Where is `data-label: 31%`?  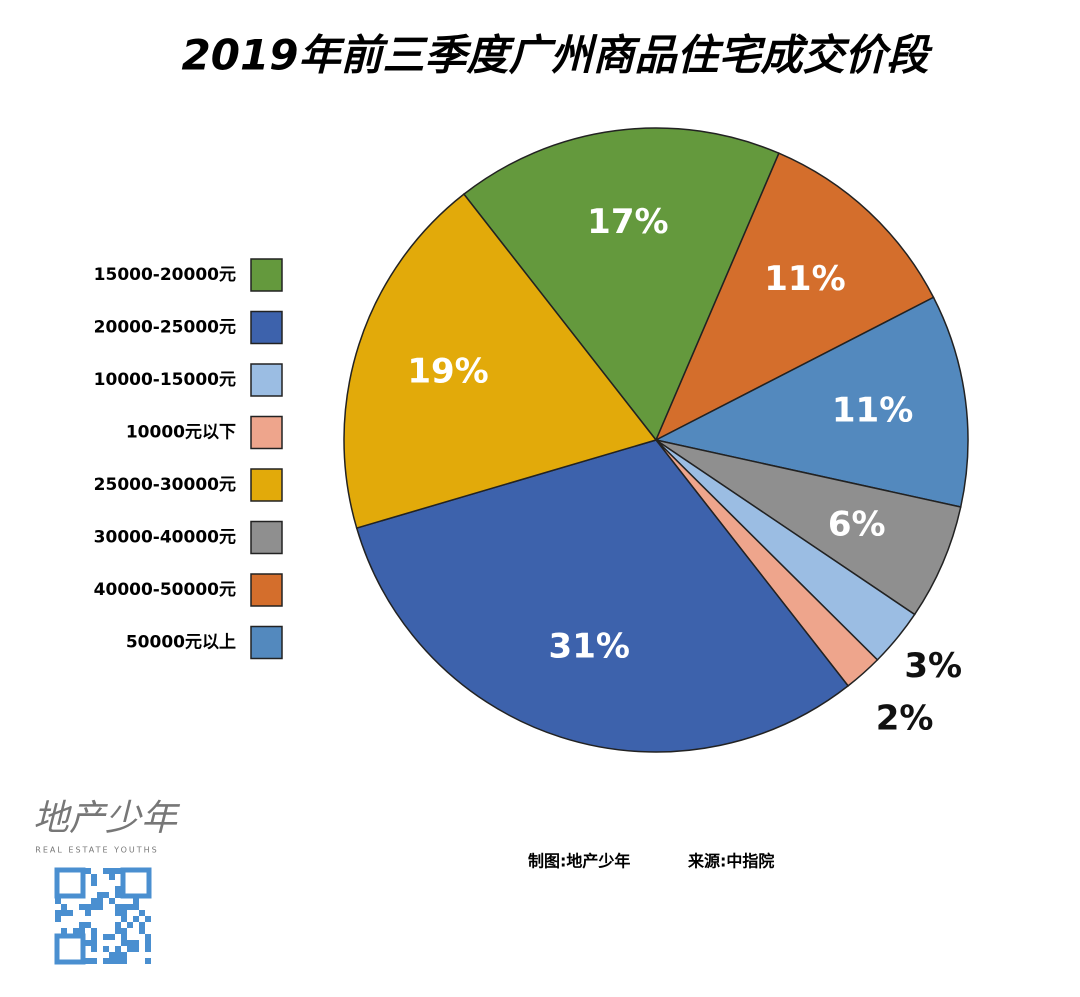 data-label: 31% is located at coordinates (589, 646).